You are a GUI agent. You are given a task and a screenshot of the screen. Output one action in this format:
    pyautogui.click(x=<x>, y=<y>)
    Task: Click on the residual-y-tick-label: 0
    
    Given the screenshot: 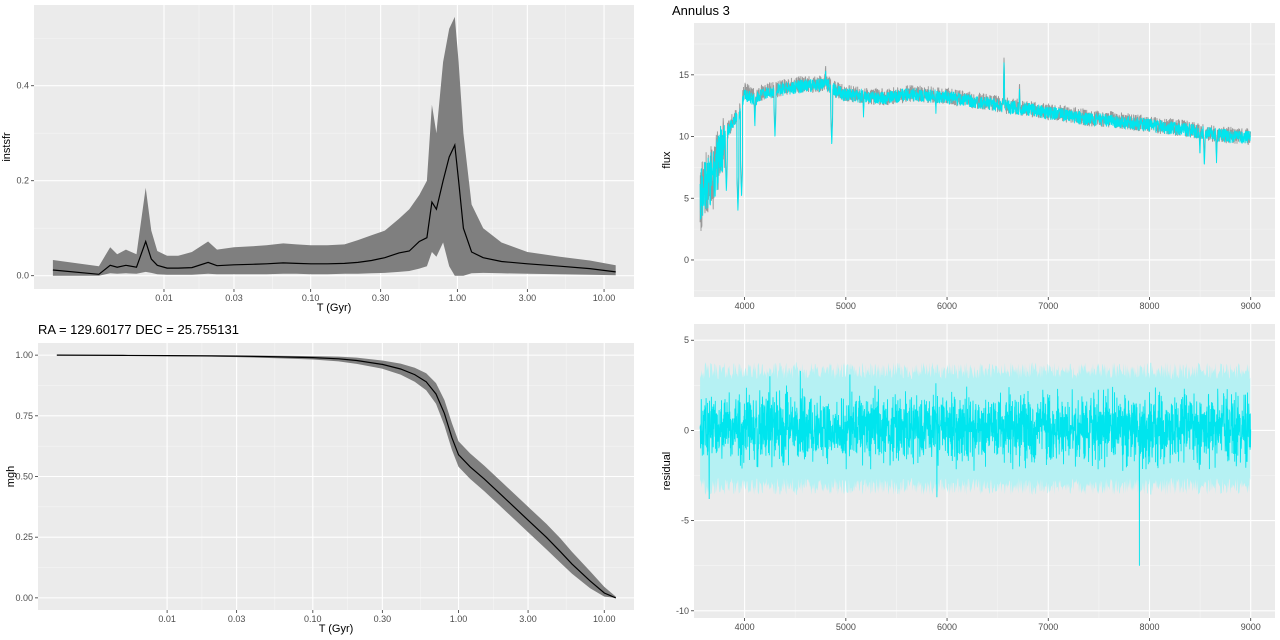 What is the action you would take?
    pyautogui.click(x=686, y=430)
    